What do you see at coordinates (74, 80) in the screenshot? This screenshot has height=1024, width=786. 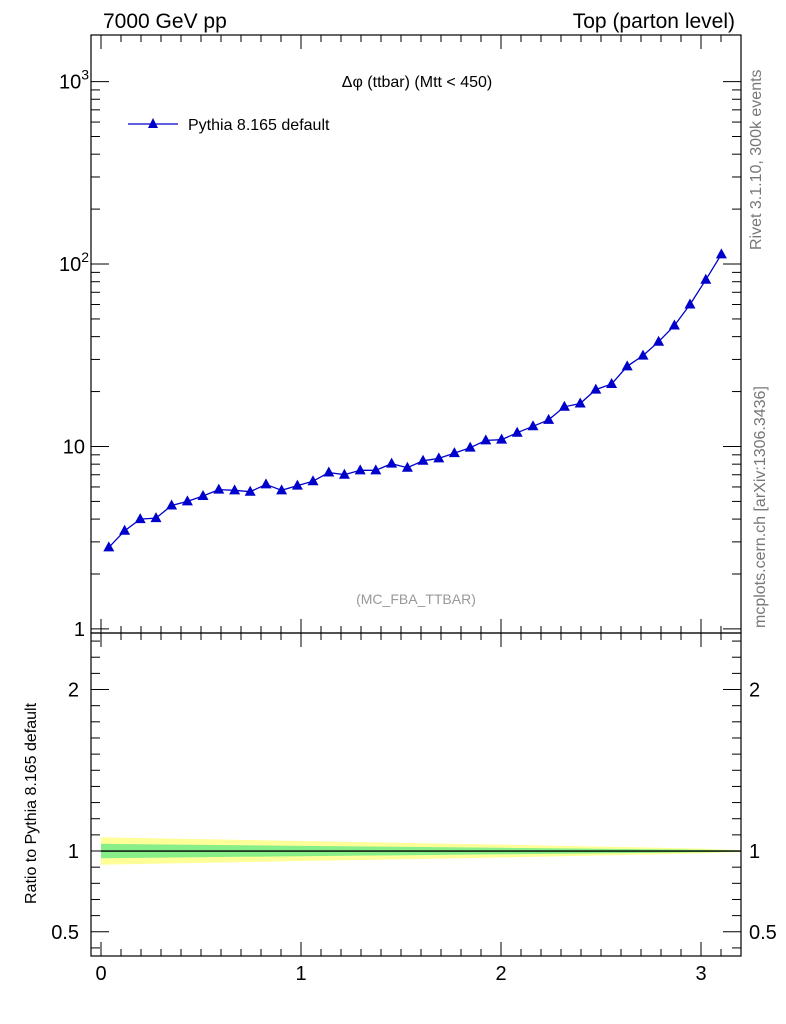 I see `y-tick-label: 10³` at bounding box center [74, 80].